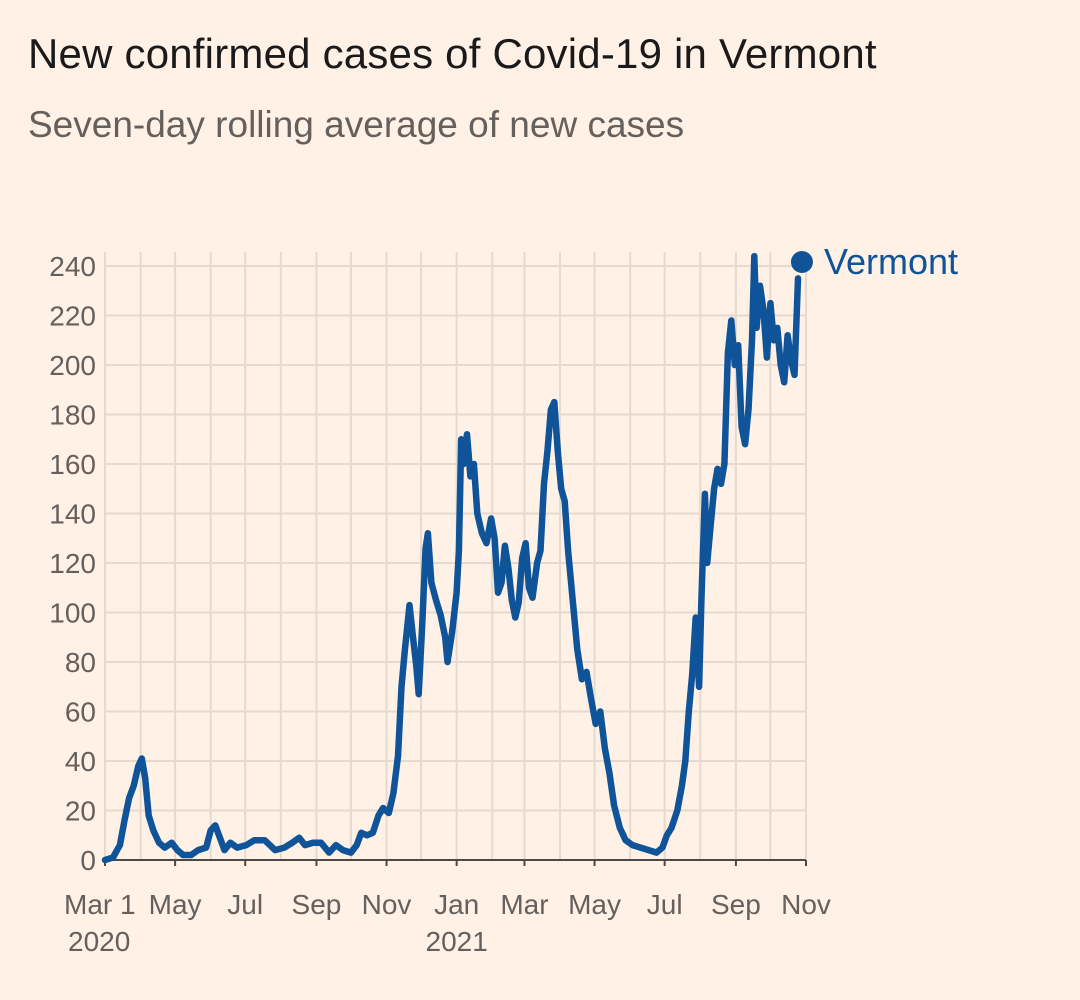 This screenshot has height=1000, width=1080. I want to click on series-end-marker, so click(801, 262).